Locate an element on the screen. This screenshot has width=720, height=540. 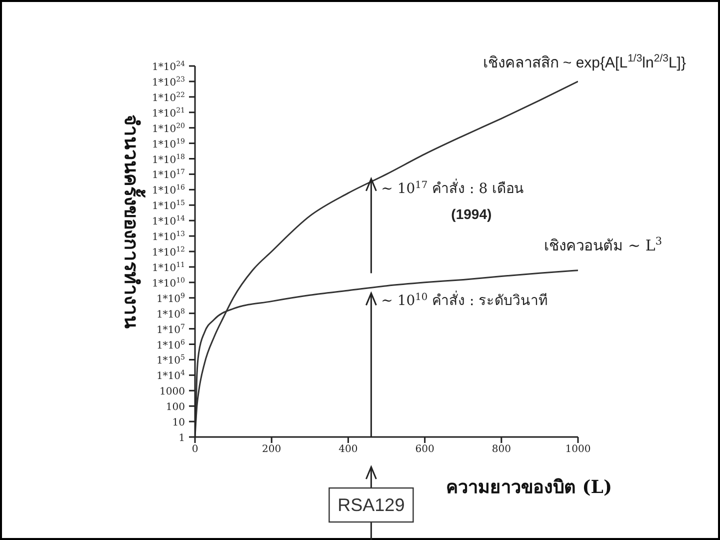
y-tick-label: 1*10$^{21}$ is located at coordinates (168, 113).